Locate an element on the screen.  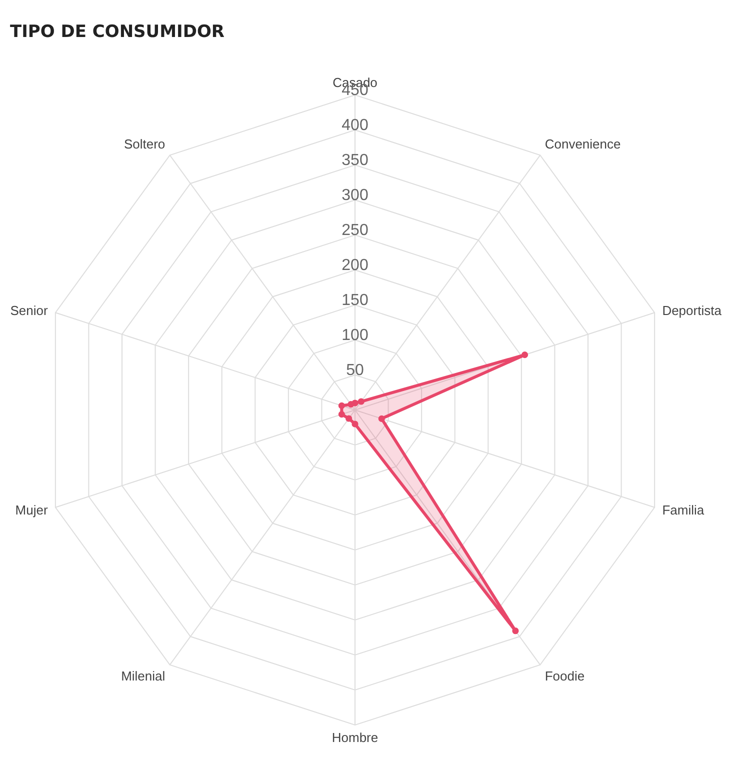
spoke-label: Mujer is located at coordinates (31, 510).